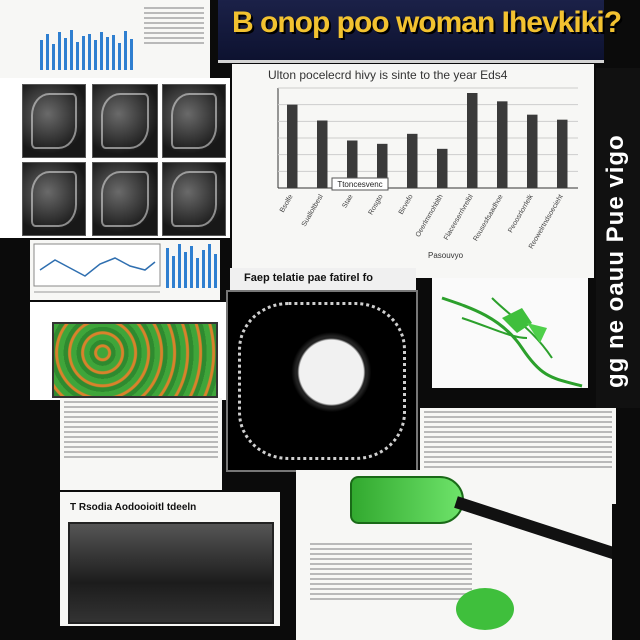  I want to click on x-tick-label: Rosgto, so click(376, 204).